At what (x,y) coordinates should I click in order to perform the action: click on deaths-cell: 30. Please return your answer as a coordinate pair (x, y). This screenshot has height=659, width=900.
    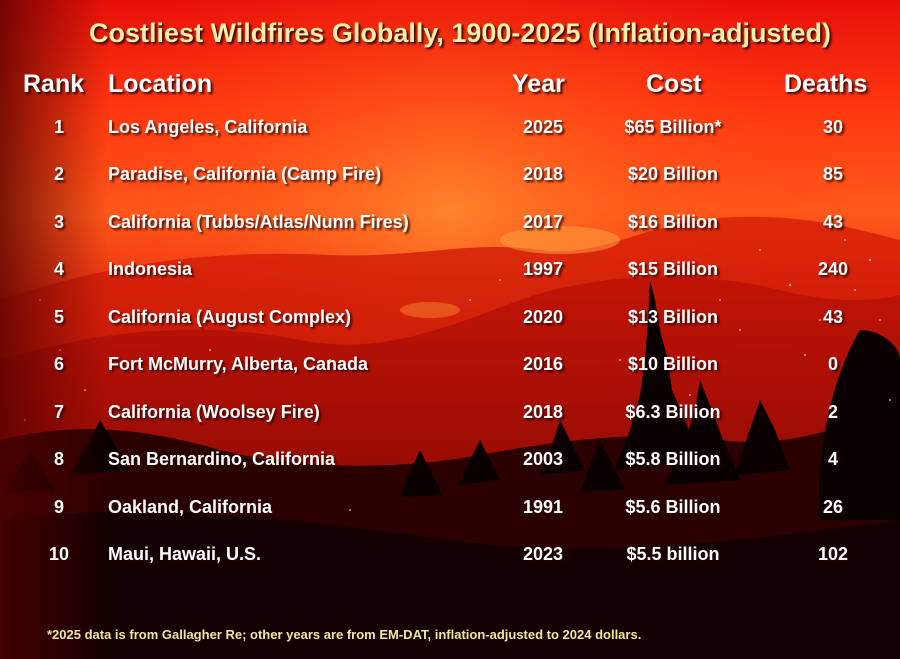
    Looking at the image, I should click on (833, 127).